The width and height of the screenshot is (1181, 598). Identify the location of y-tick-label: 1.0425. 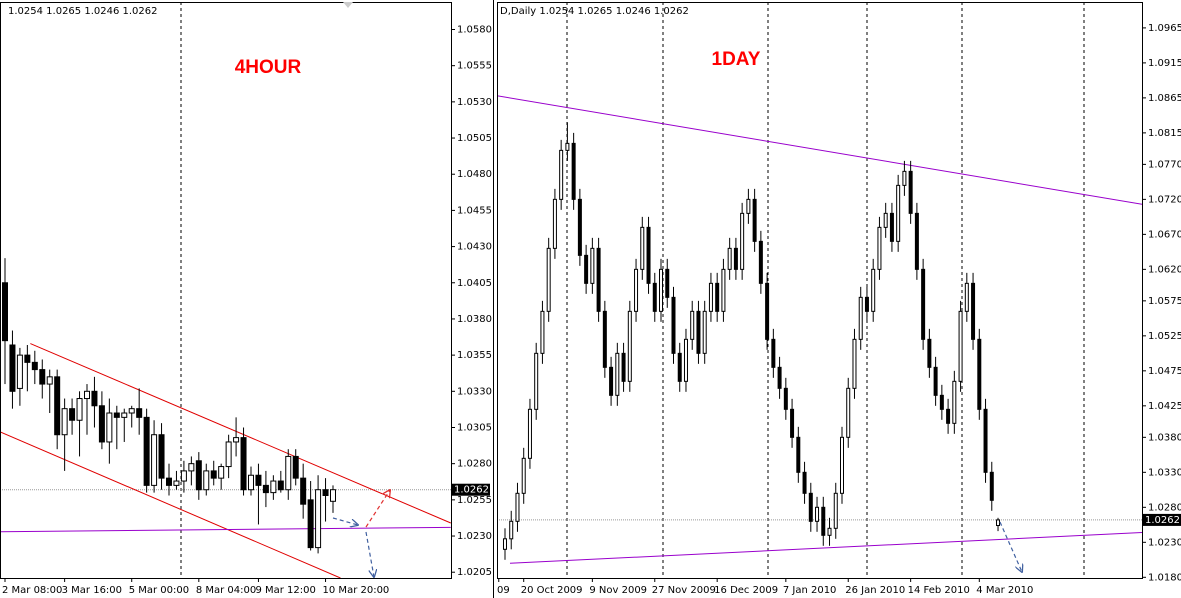
(1164, 406).